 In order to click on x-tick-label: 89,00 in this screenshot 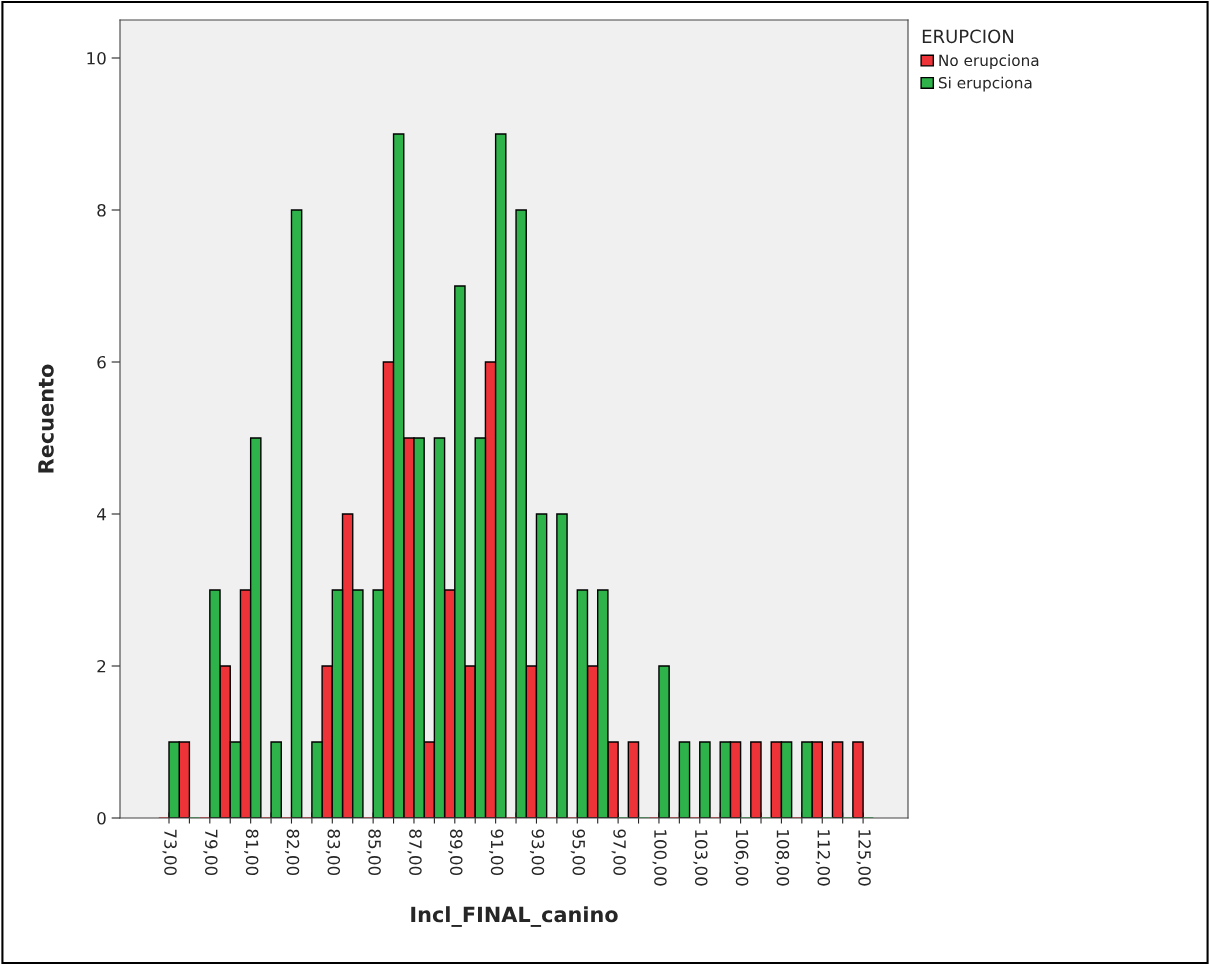, I will do `click(455, 852)`.